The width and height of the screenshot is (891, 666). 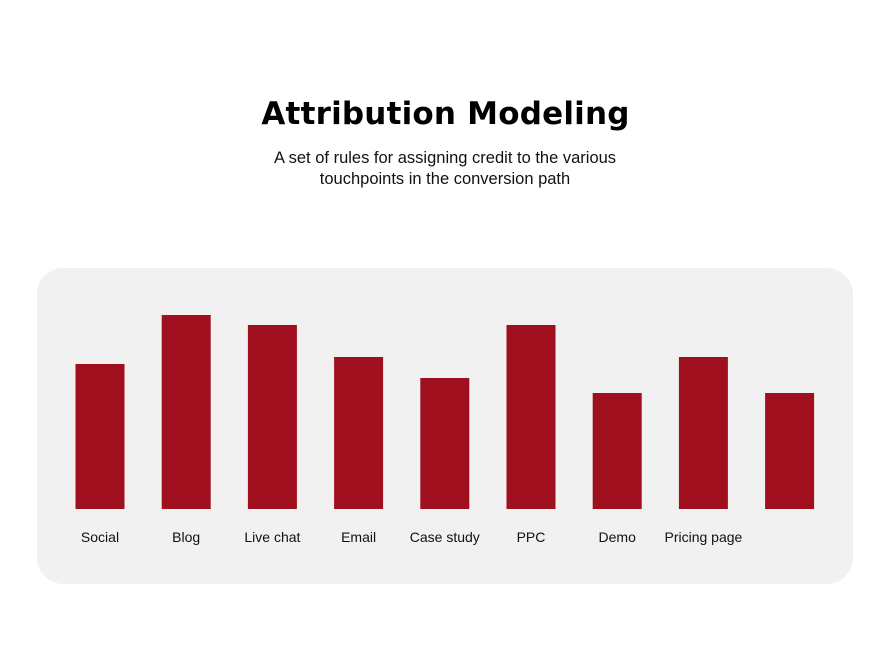 What do you see at coordinates (790, 451) in the screenshot?
I see `bar-unlabeled` at bounding box center [790, 451].